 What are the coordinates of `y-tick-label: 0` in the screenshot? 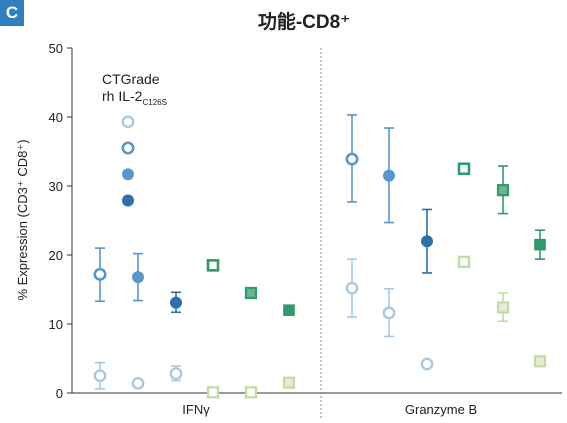 It's located at (59, 393).